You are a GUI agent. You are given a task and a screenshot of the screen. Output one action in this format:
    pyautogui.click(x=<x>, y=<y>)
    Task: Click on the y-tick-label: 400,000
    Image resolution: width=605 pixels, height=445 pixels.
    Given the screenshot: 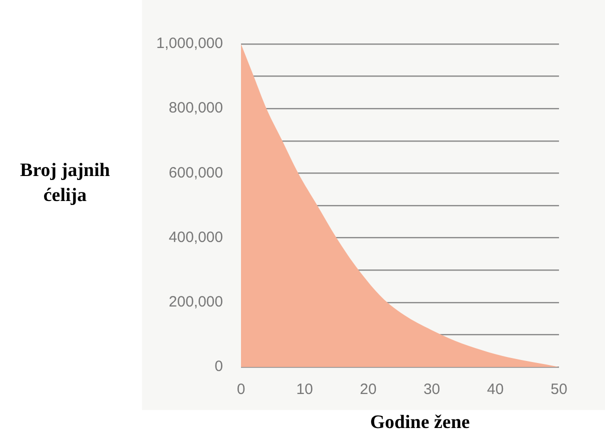 What is the action you would take?
    pyautogui.click(x=195, y=237)
    